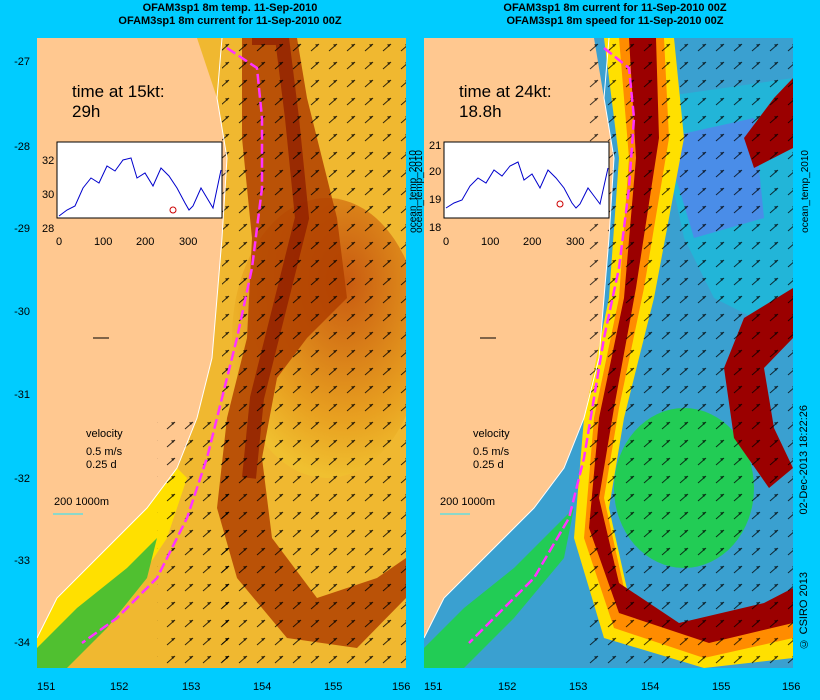 The image size is (820, 700). Describe the element at coordinates (480, 111) in the screenshot. I see `right-time-value: 18.8h` at that location.